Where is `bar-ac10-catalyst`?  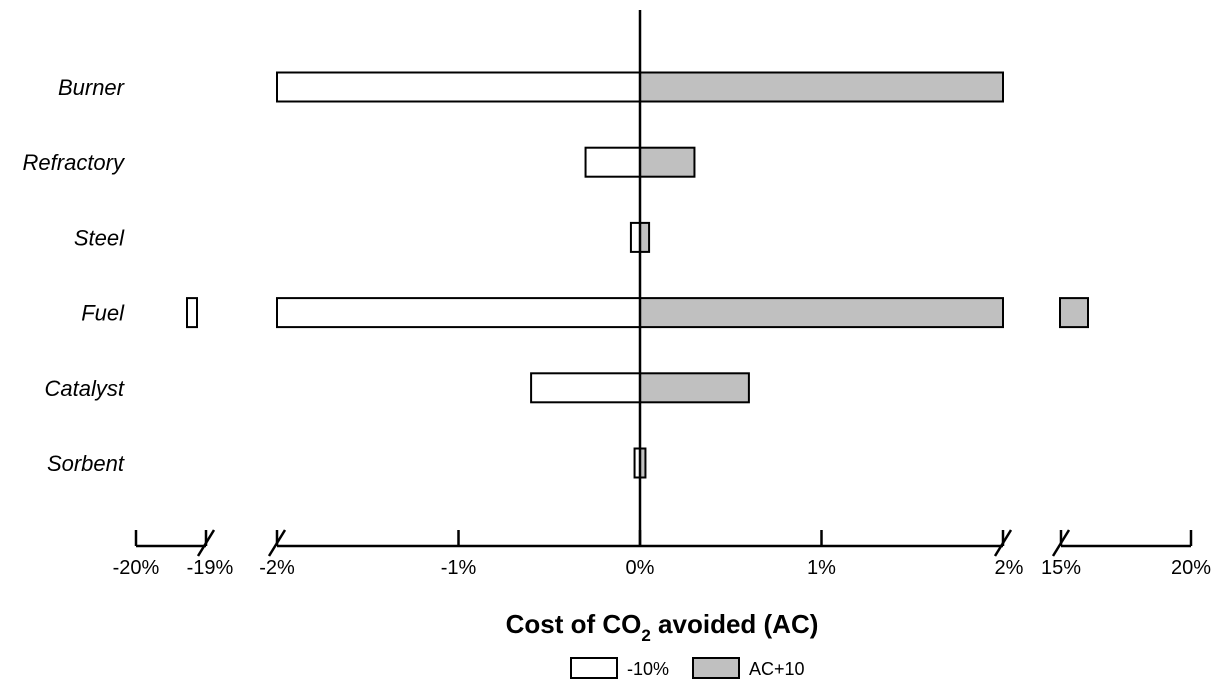 bar-ac10-catalyst is located at coordinates (694, 388).